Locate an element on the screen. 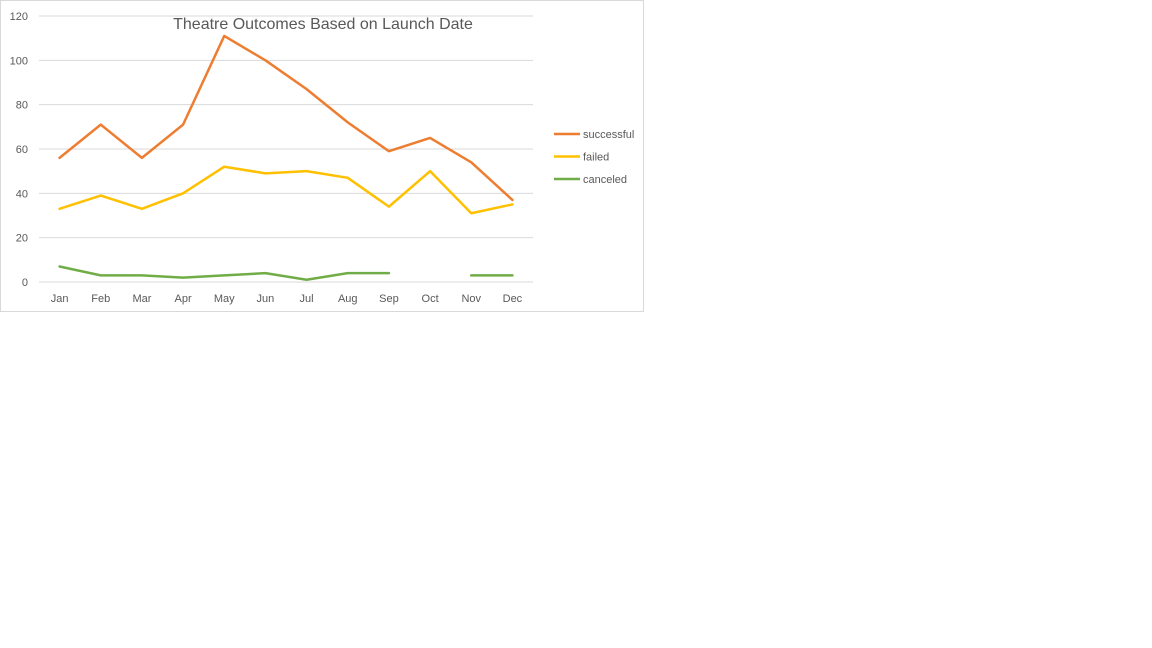  legend-item-successful: successful is located at coordinates (594, 135).